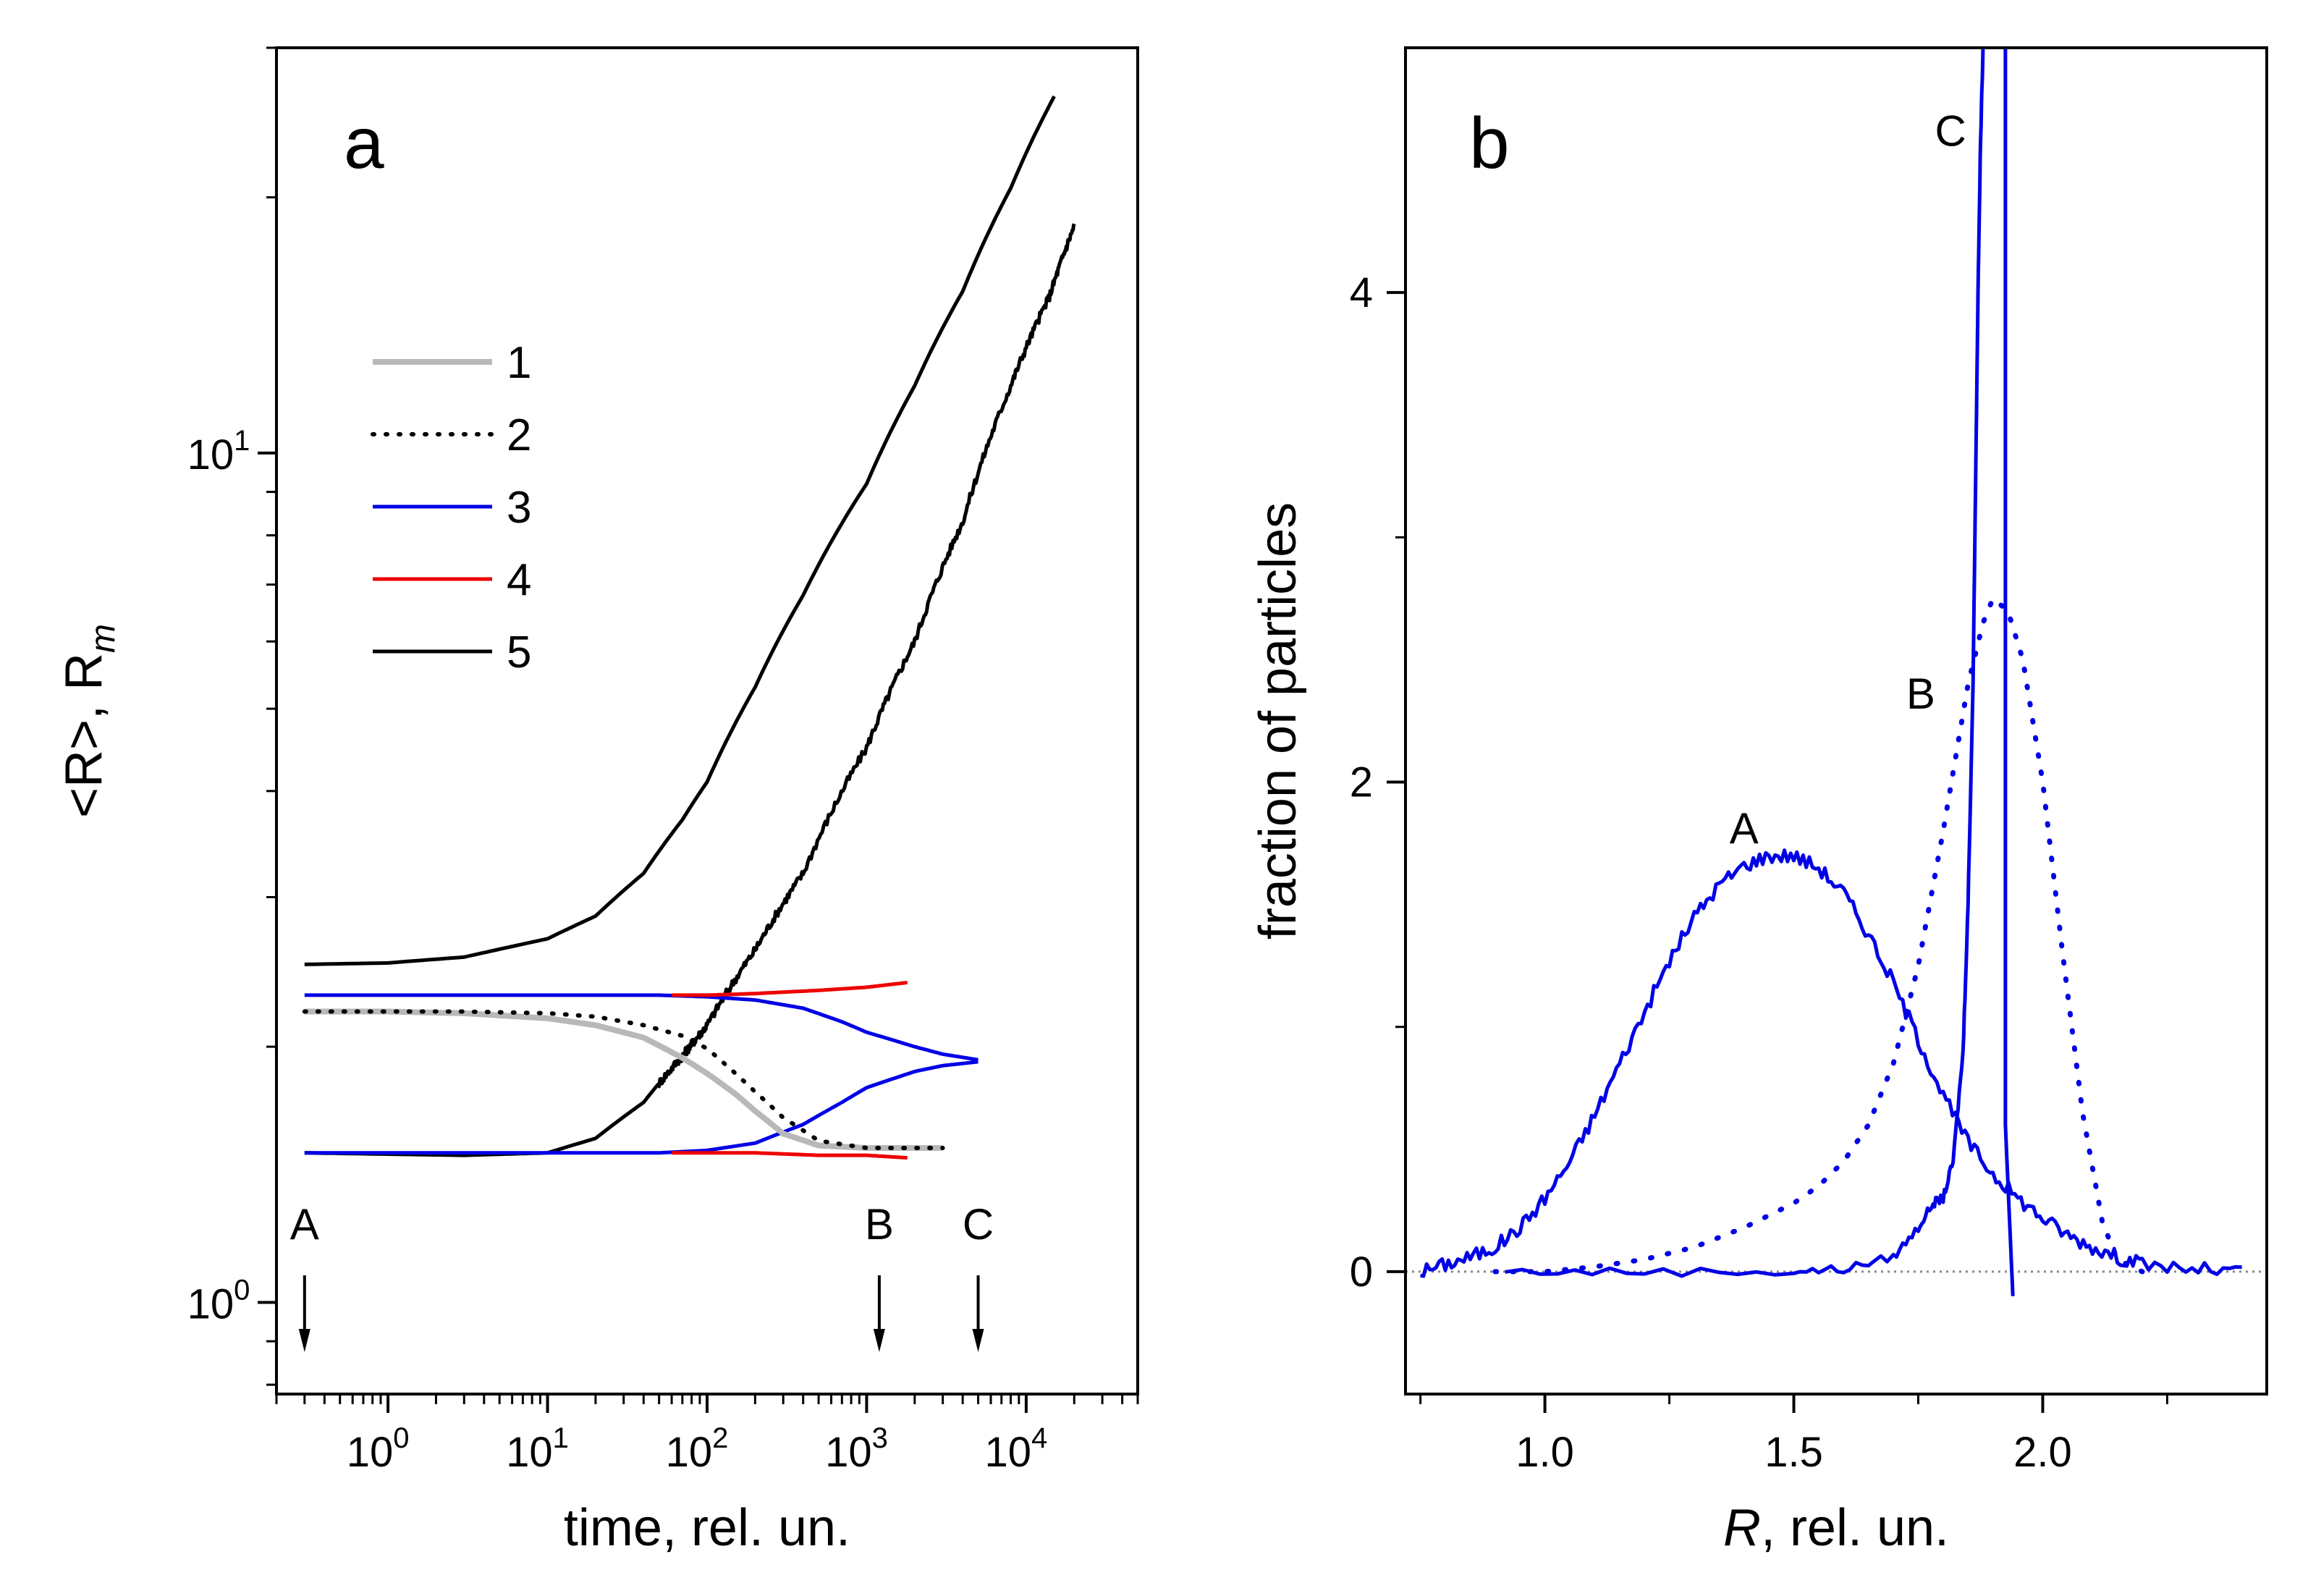 The height and width of the screenshot is (1596, 2308). I want to click on legend-entry-4: 4, so click(452, 580).